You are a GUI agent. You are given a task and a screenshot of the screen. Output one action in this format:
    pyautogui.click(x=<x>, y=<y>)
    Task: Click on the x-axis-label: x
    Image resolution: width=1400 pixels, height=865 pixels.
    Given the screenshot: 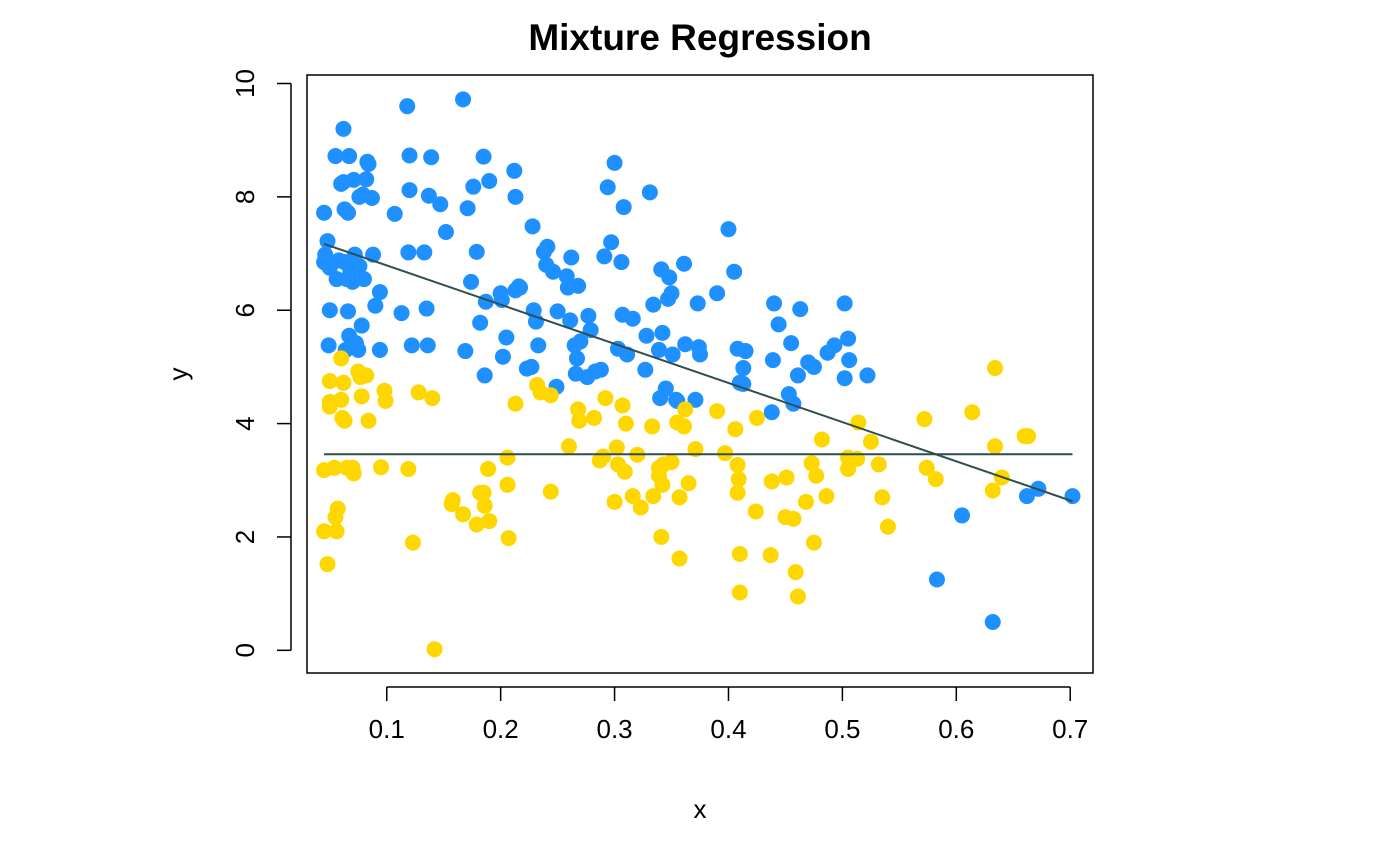 What is the action you would take?
    pyautogui.click(x=700, y=809)
    